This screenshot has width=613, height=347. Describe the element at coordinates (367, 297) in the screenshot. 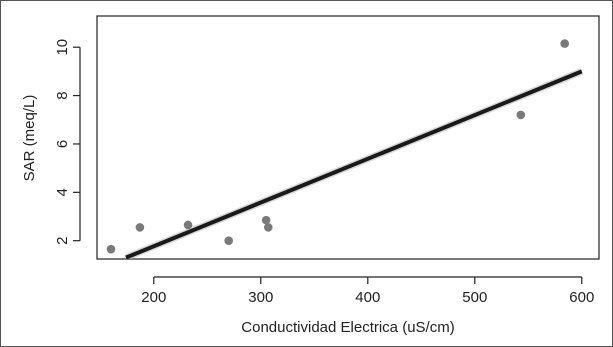

I see `x-tick-label: 400` at that location.